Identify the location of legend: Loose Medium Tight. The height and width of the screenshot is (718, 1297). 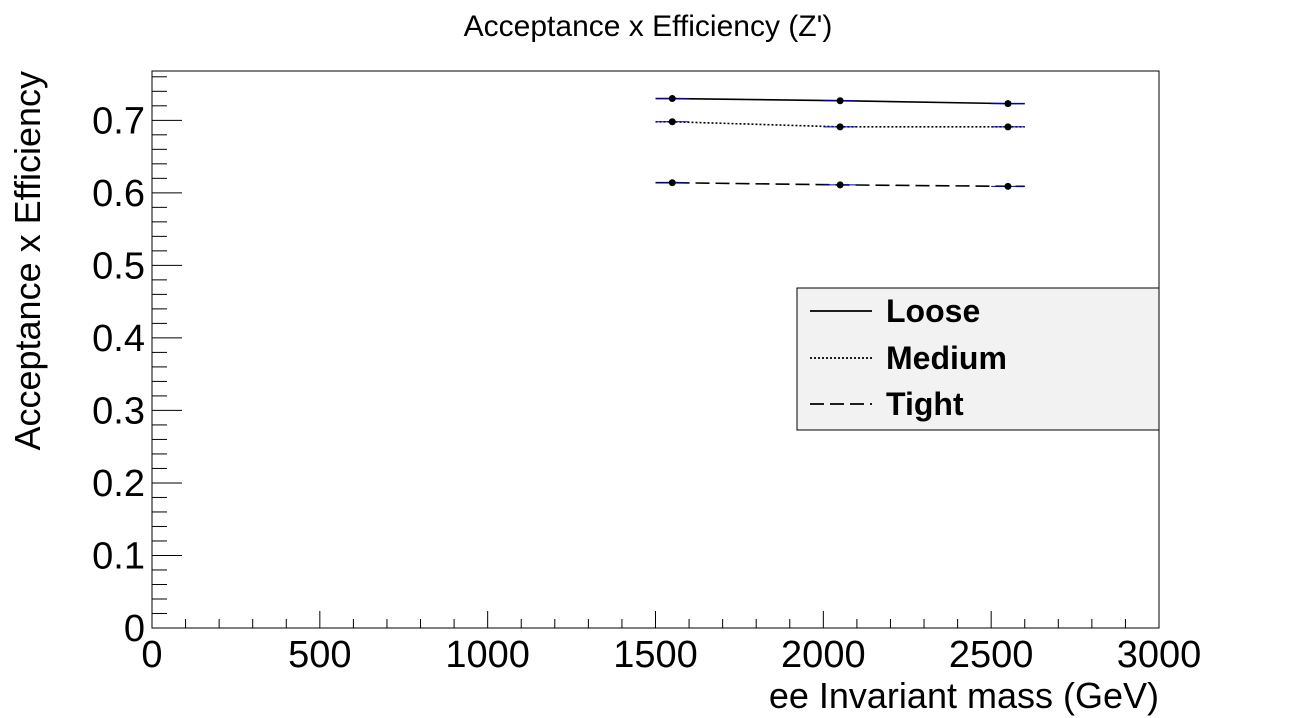
(978, 359).